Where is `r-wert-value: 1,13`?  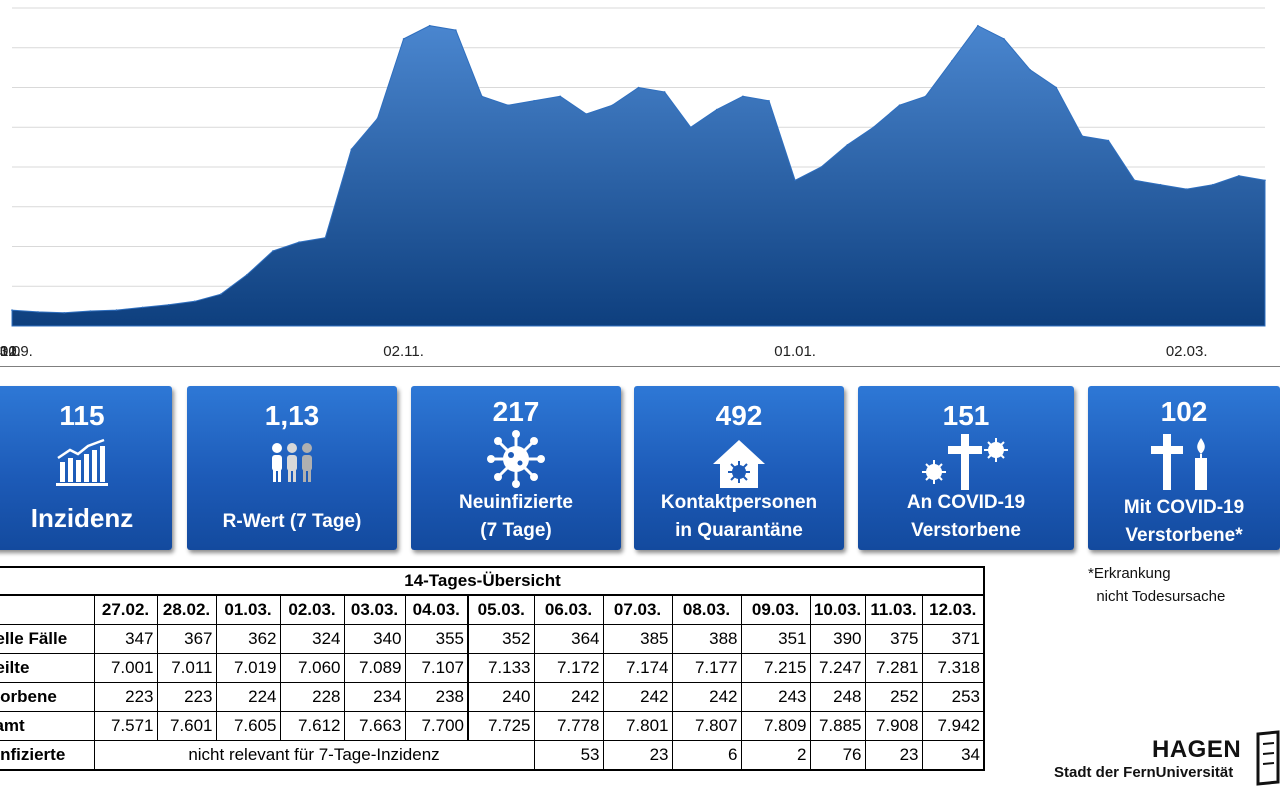 r-wert-value: 1,13 is located at coordinates (292, 415).